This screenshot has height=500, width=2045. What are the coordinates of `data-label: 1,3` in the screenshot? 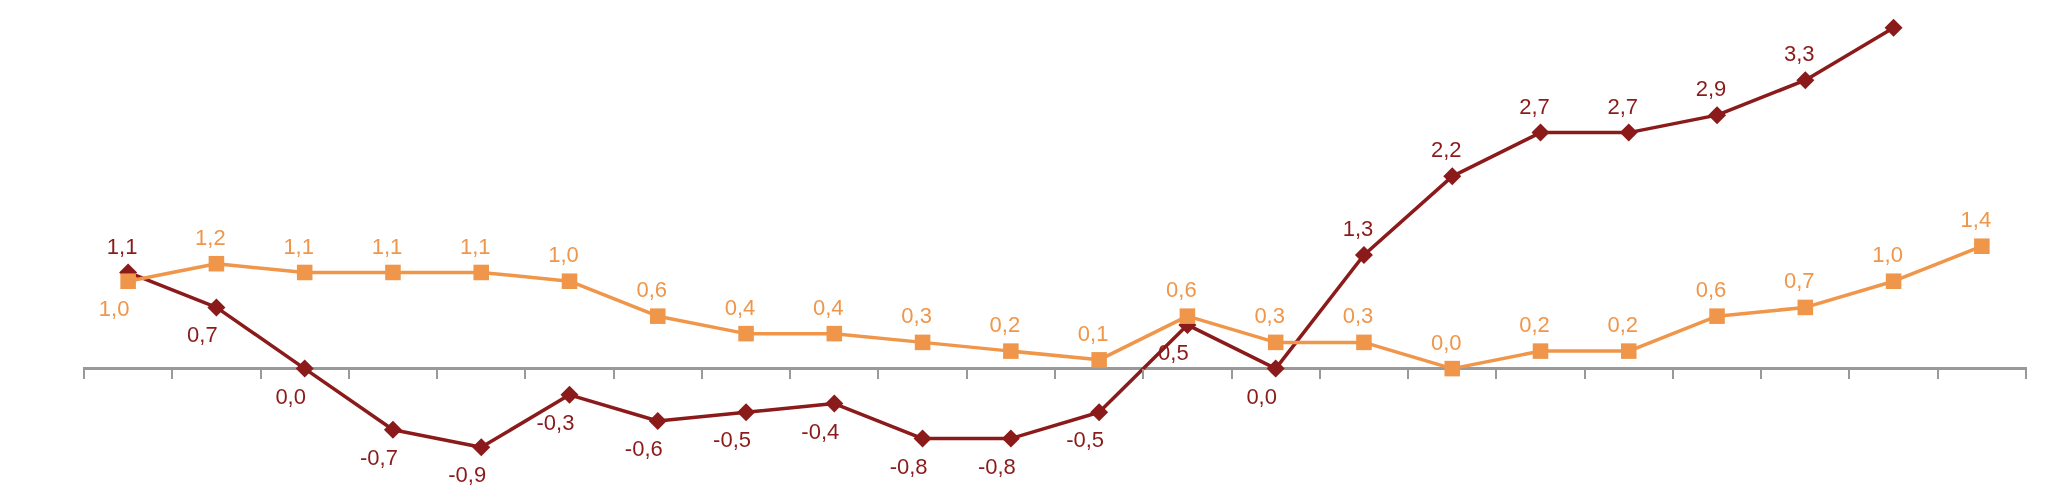 It's located at (1358, 229).